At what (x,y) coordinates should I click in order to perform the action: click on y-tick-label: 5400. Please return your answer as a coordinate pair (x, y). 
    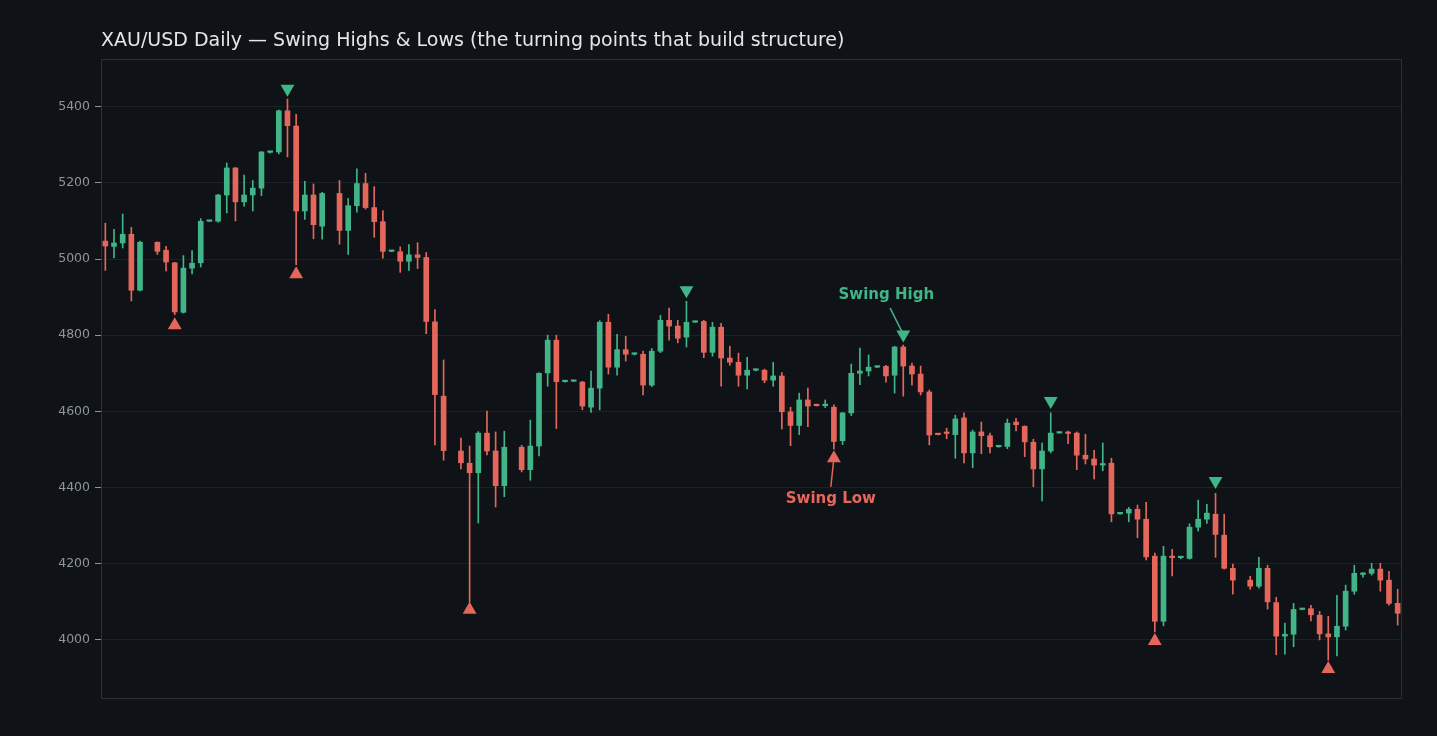
    Looking at the image, I should click on (74, 105).